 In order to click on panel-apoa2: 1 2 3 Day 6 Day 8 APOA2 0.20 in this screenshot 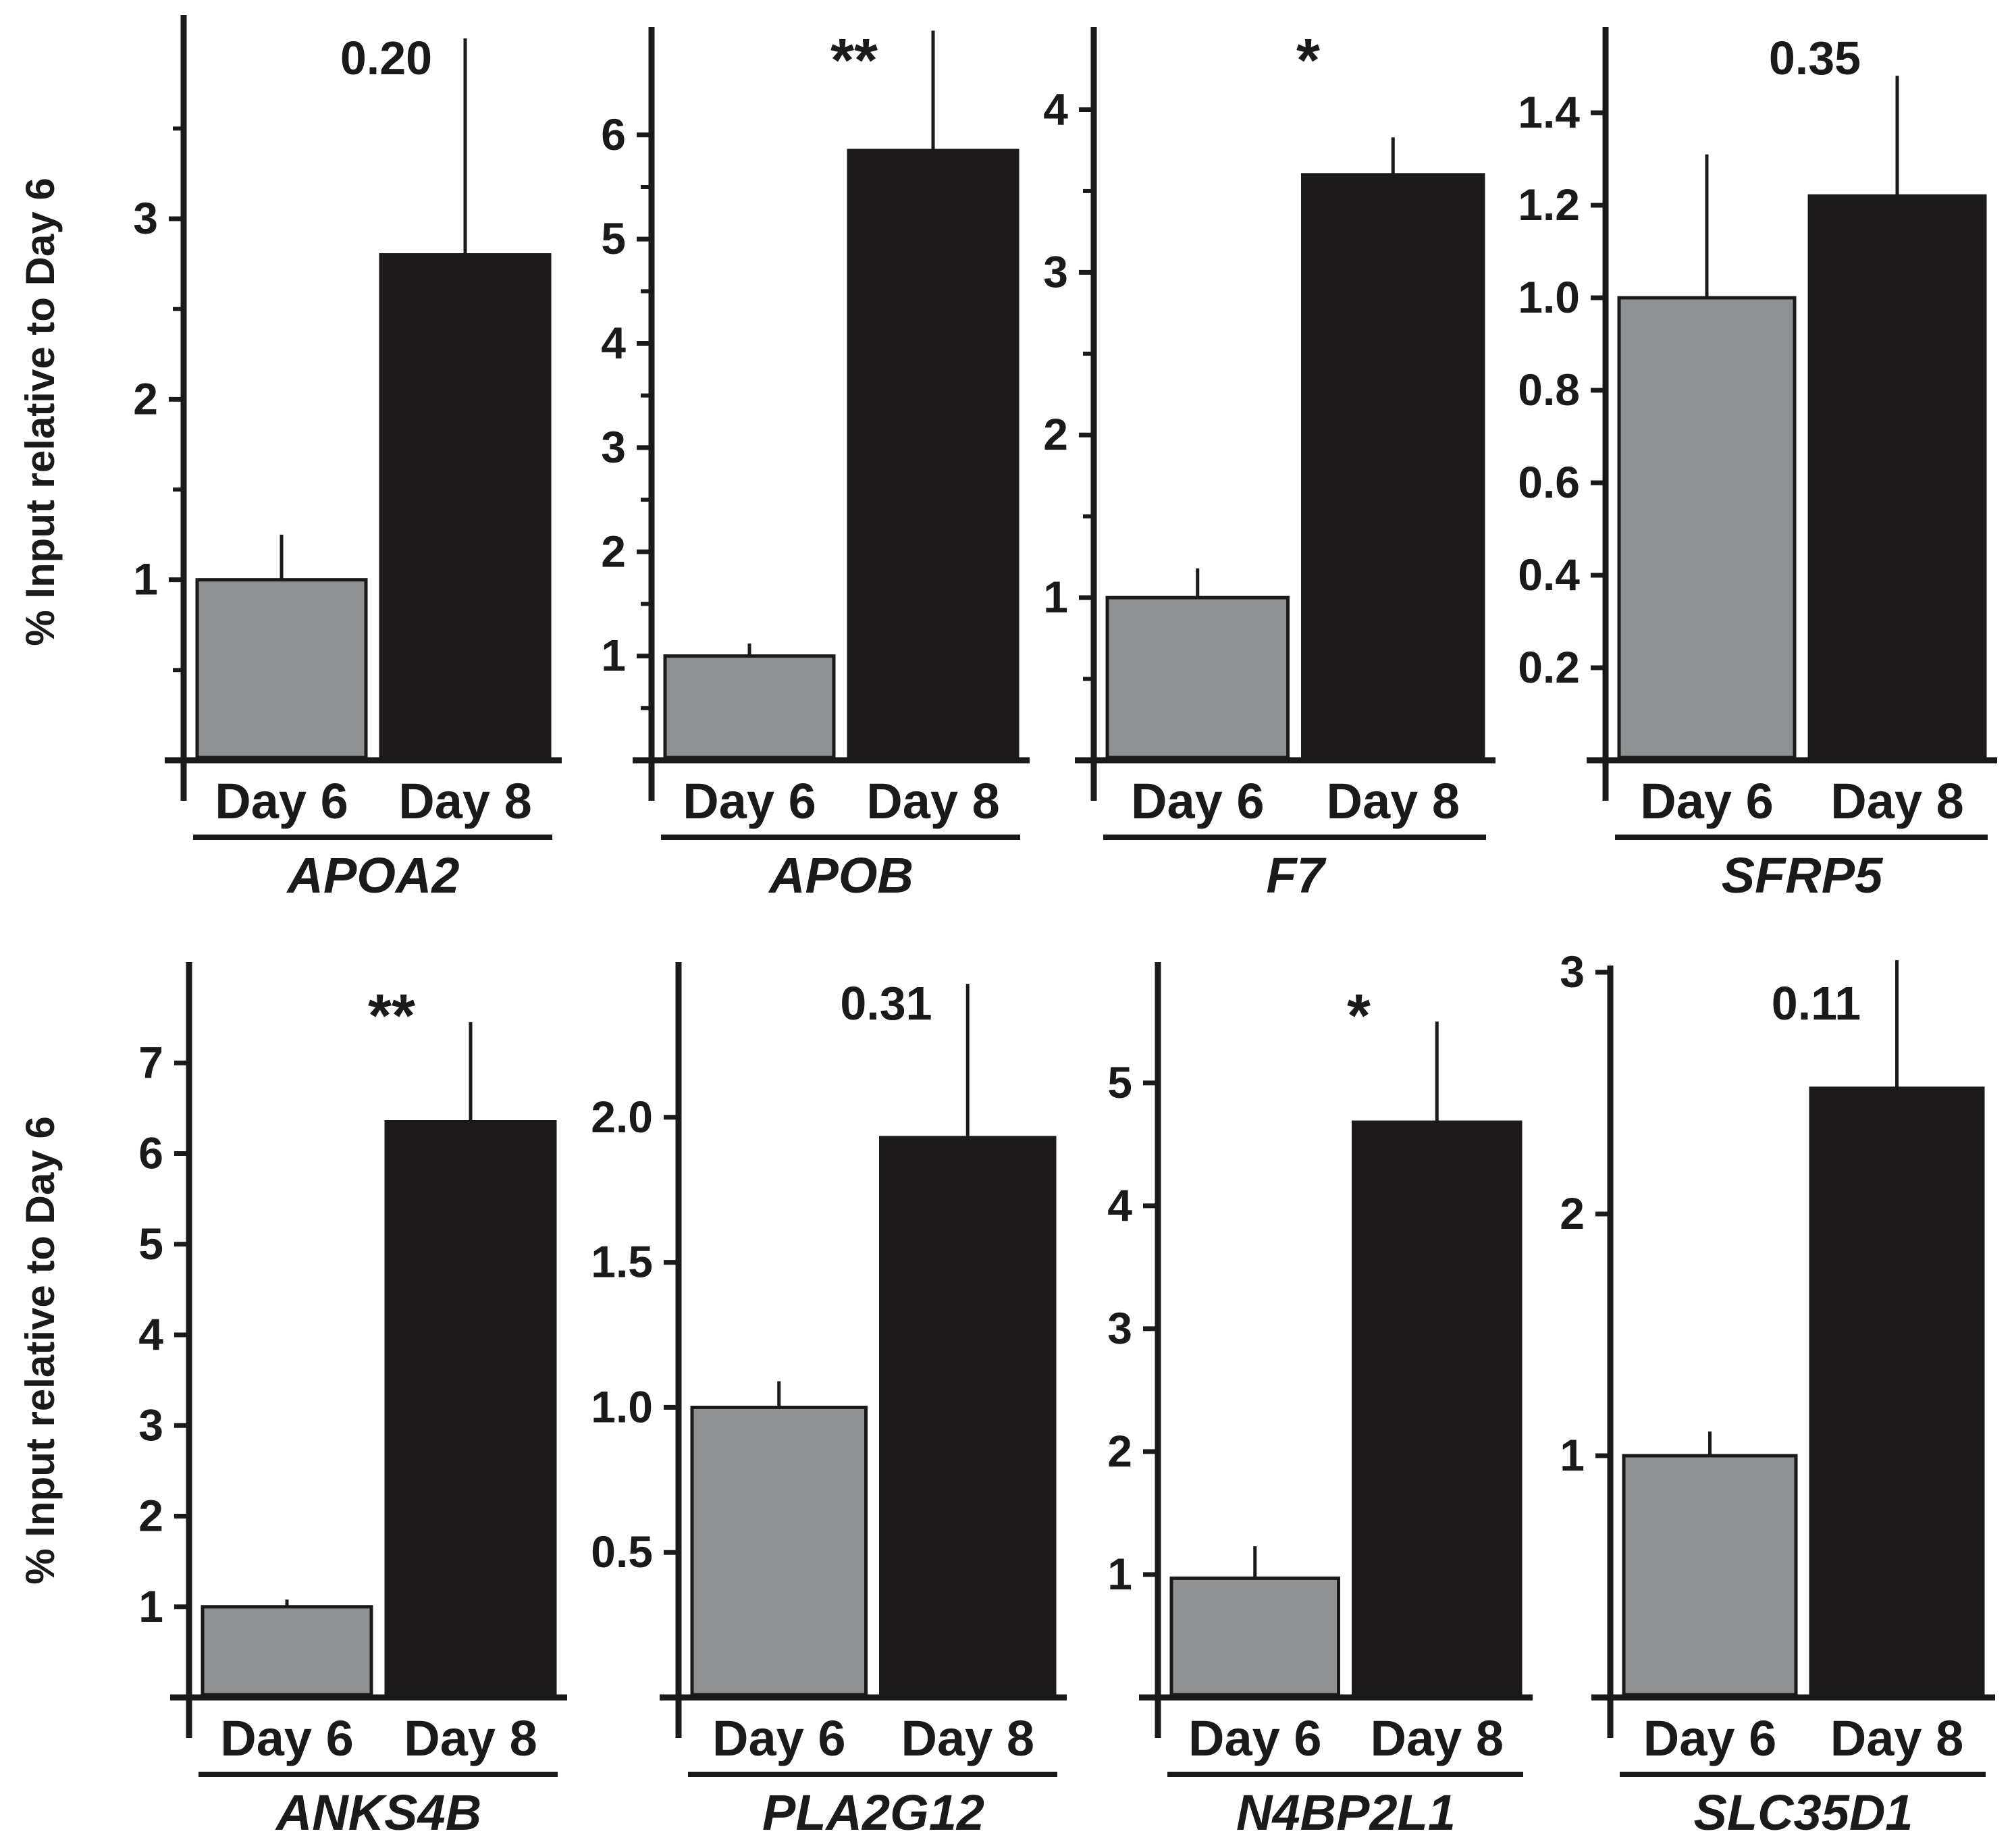, I will do `click(347, 459)`.